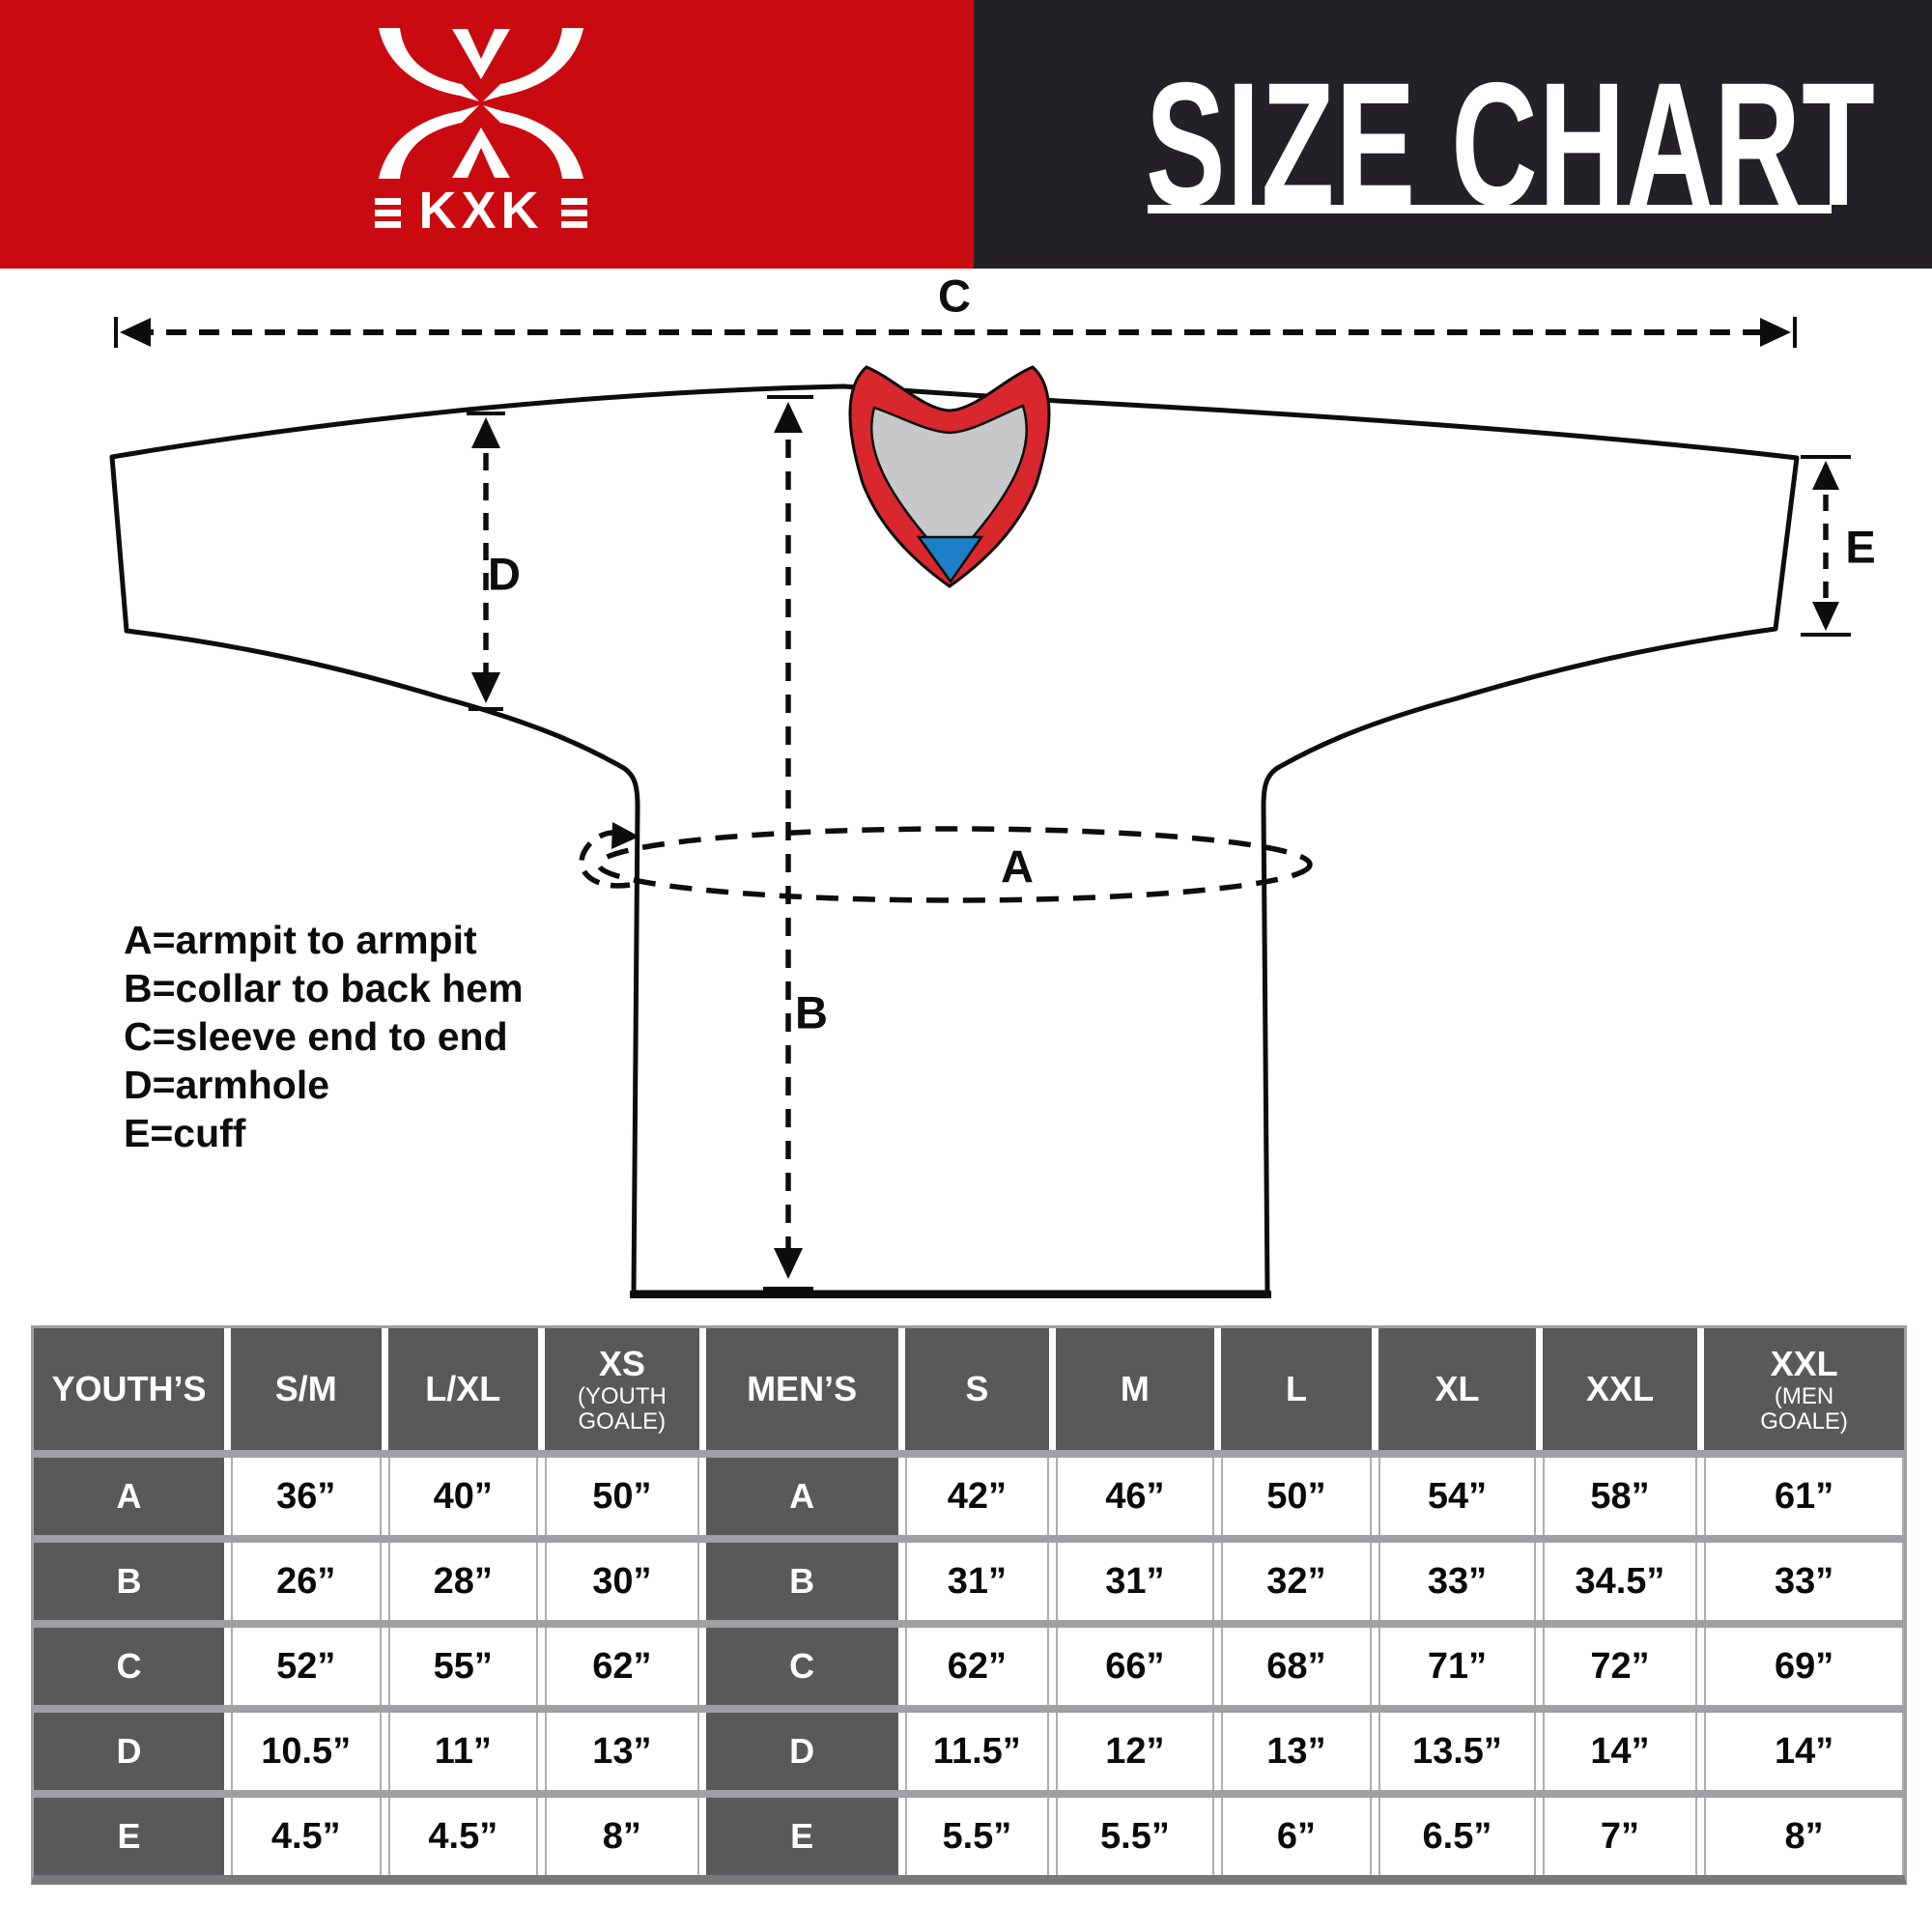  What do you see at coordinates (801, 1666) in the screenshot?
I see `row-label-men: C` at bounding box center [801, 1666].